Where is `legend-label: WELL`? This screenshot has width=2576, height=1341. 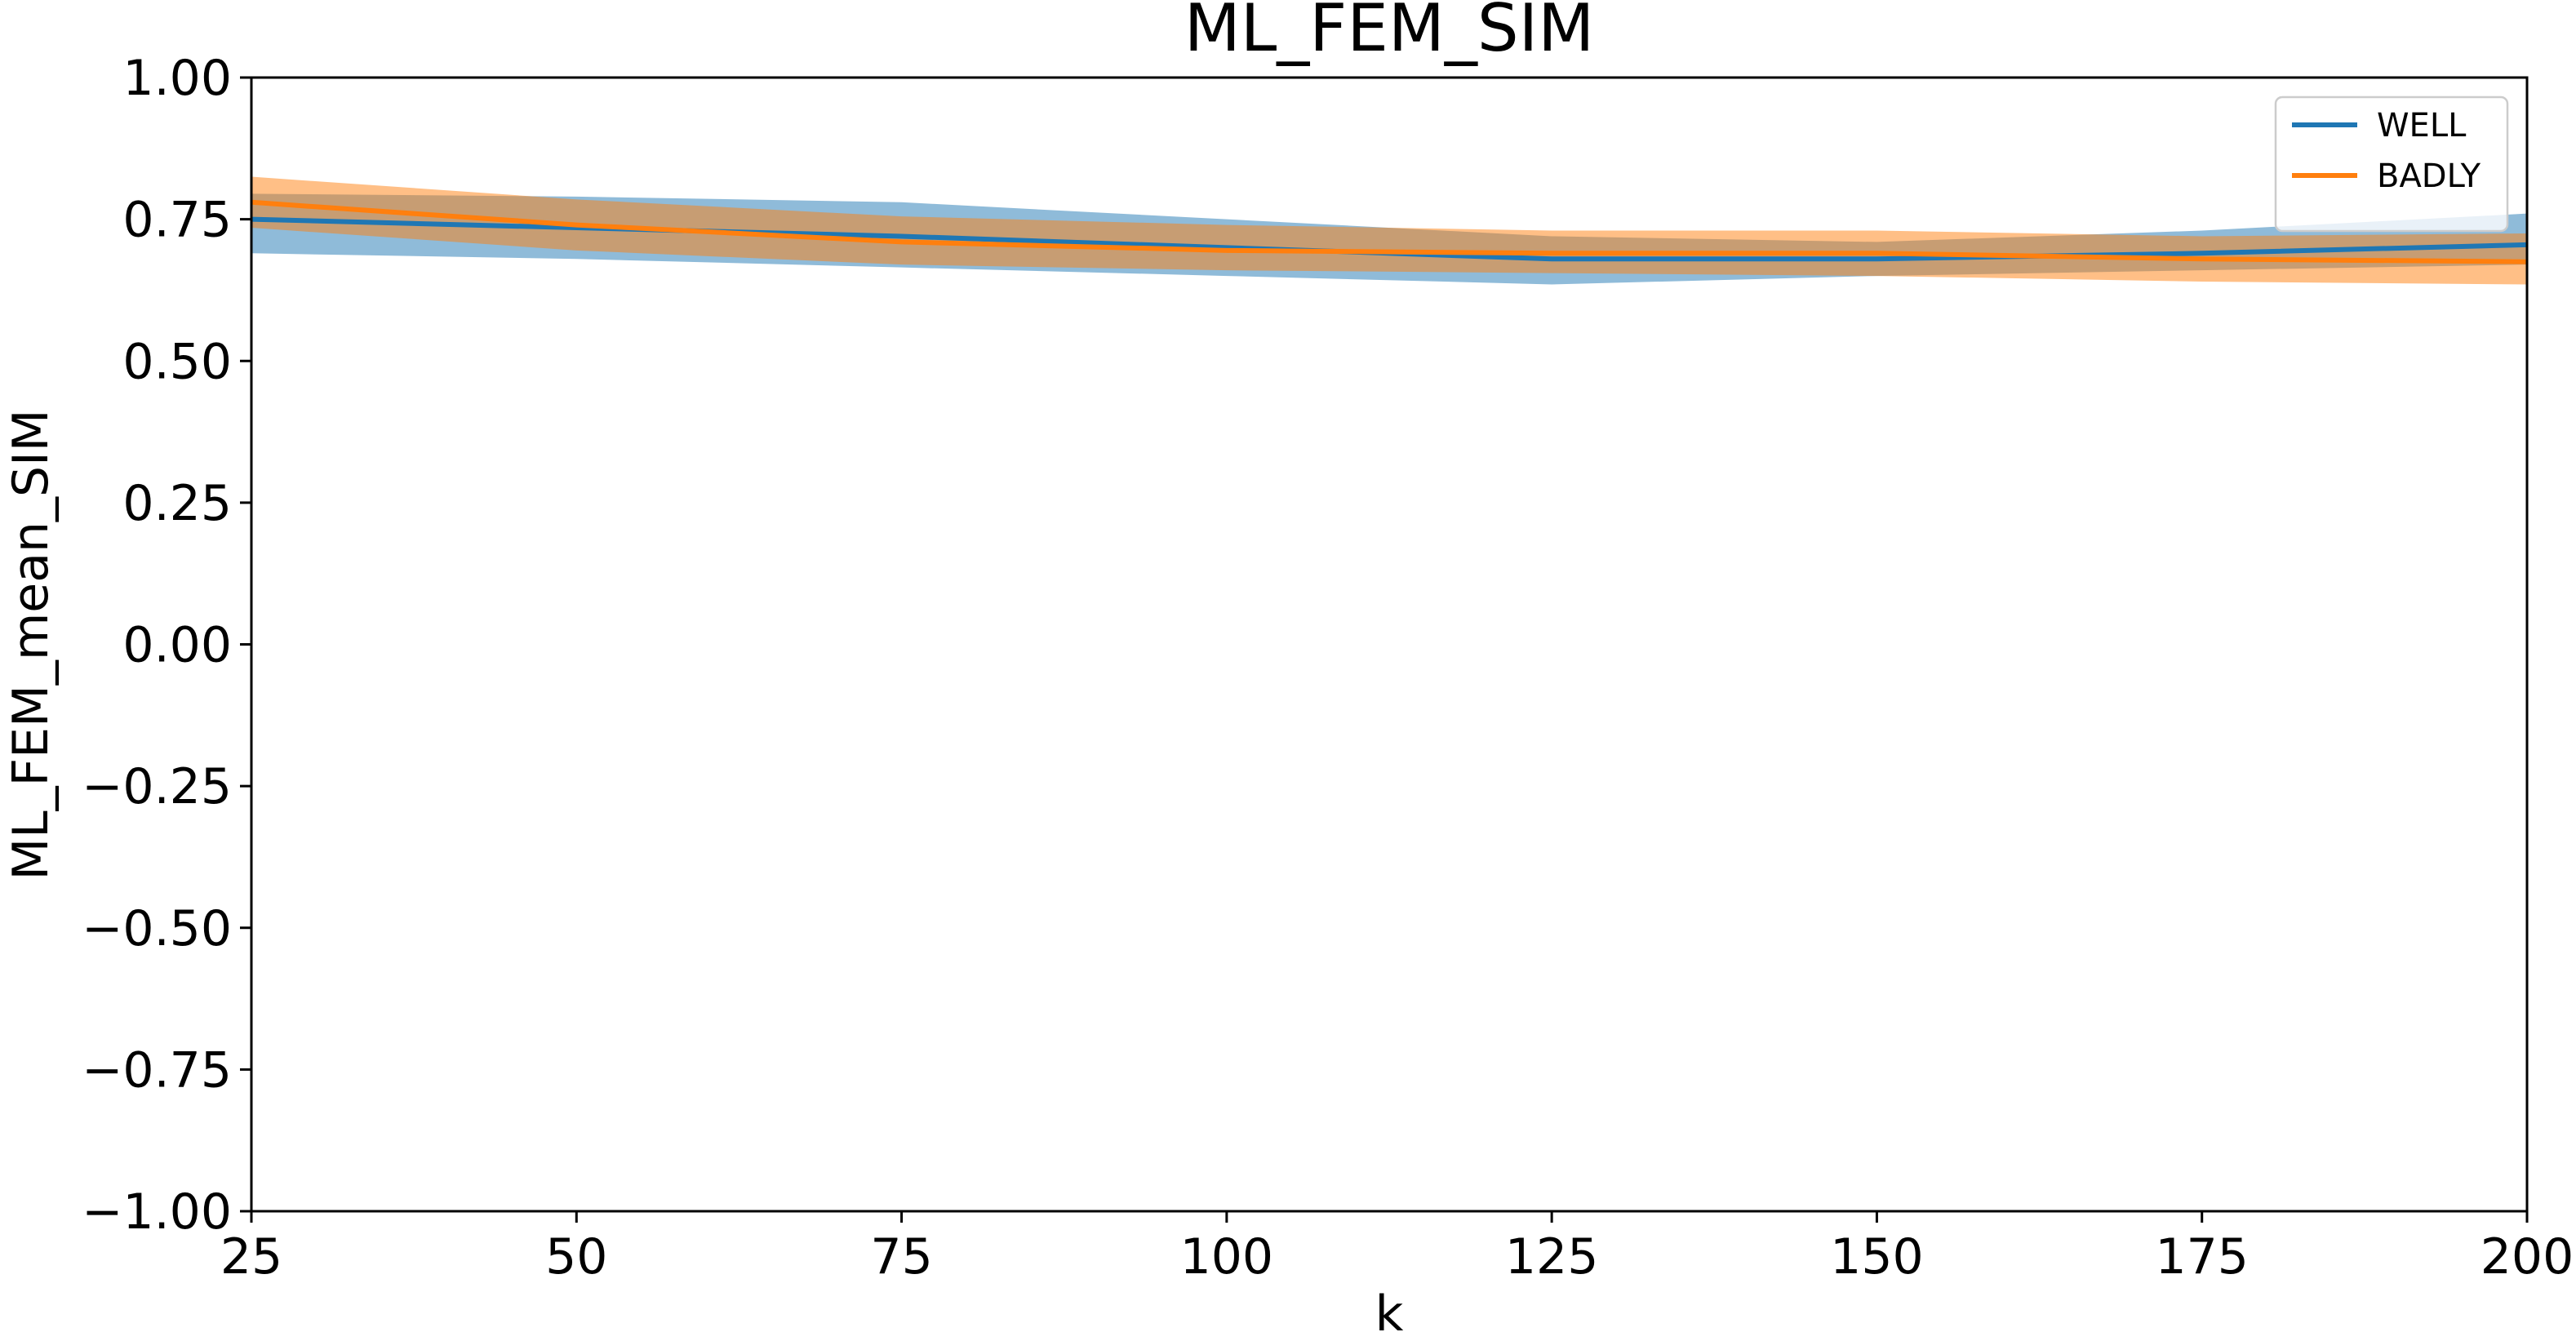
legend-label: WELL is located at coordinates (2422, 126).